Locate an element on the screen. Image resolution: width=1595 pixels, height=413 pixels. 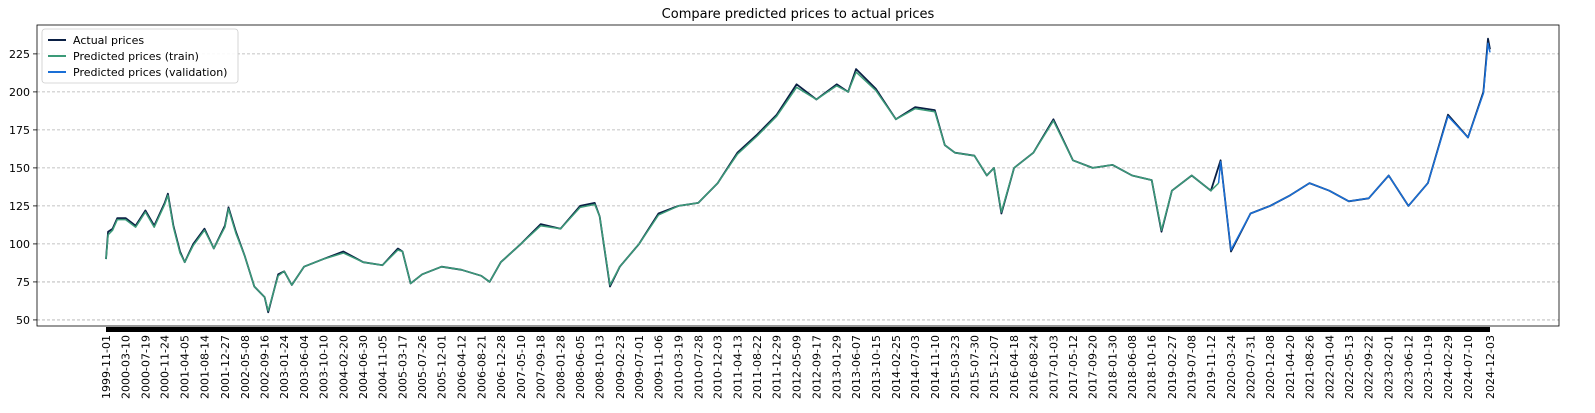
y-tick-label: 175 is located at coordinates (19, 130).